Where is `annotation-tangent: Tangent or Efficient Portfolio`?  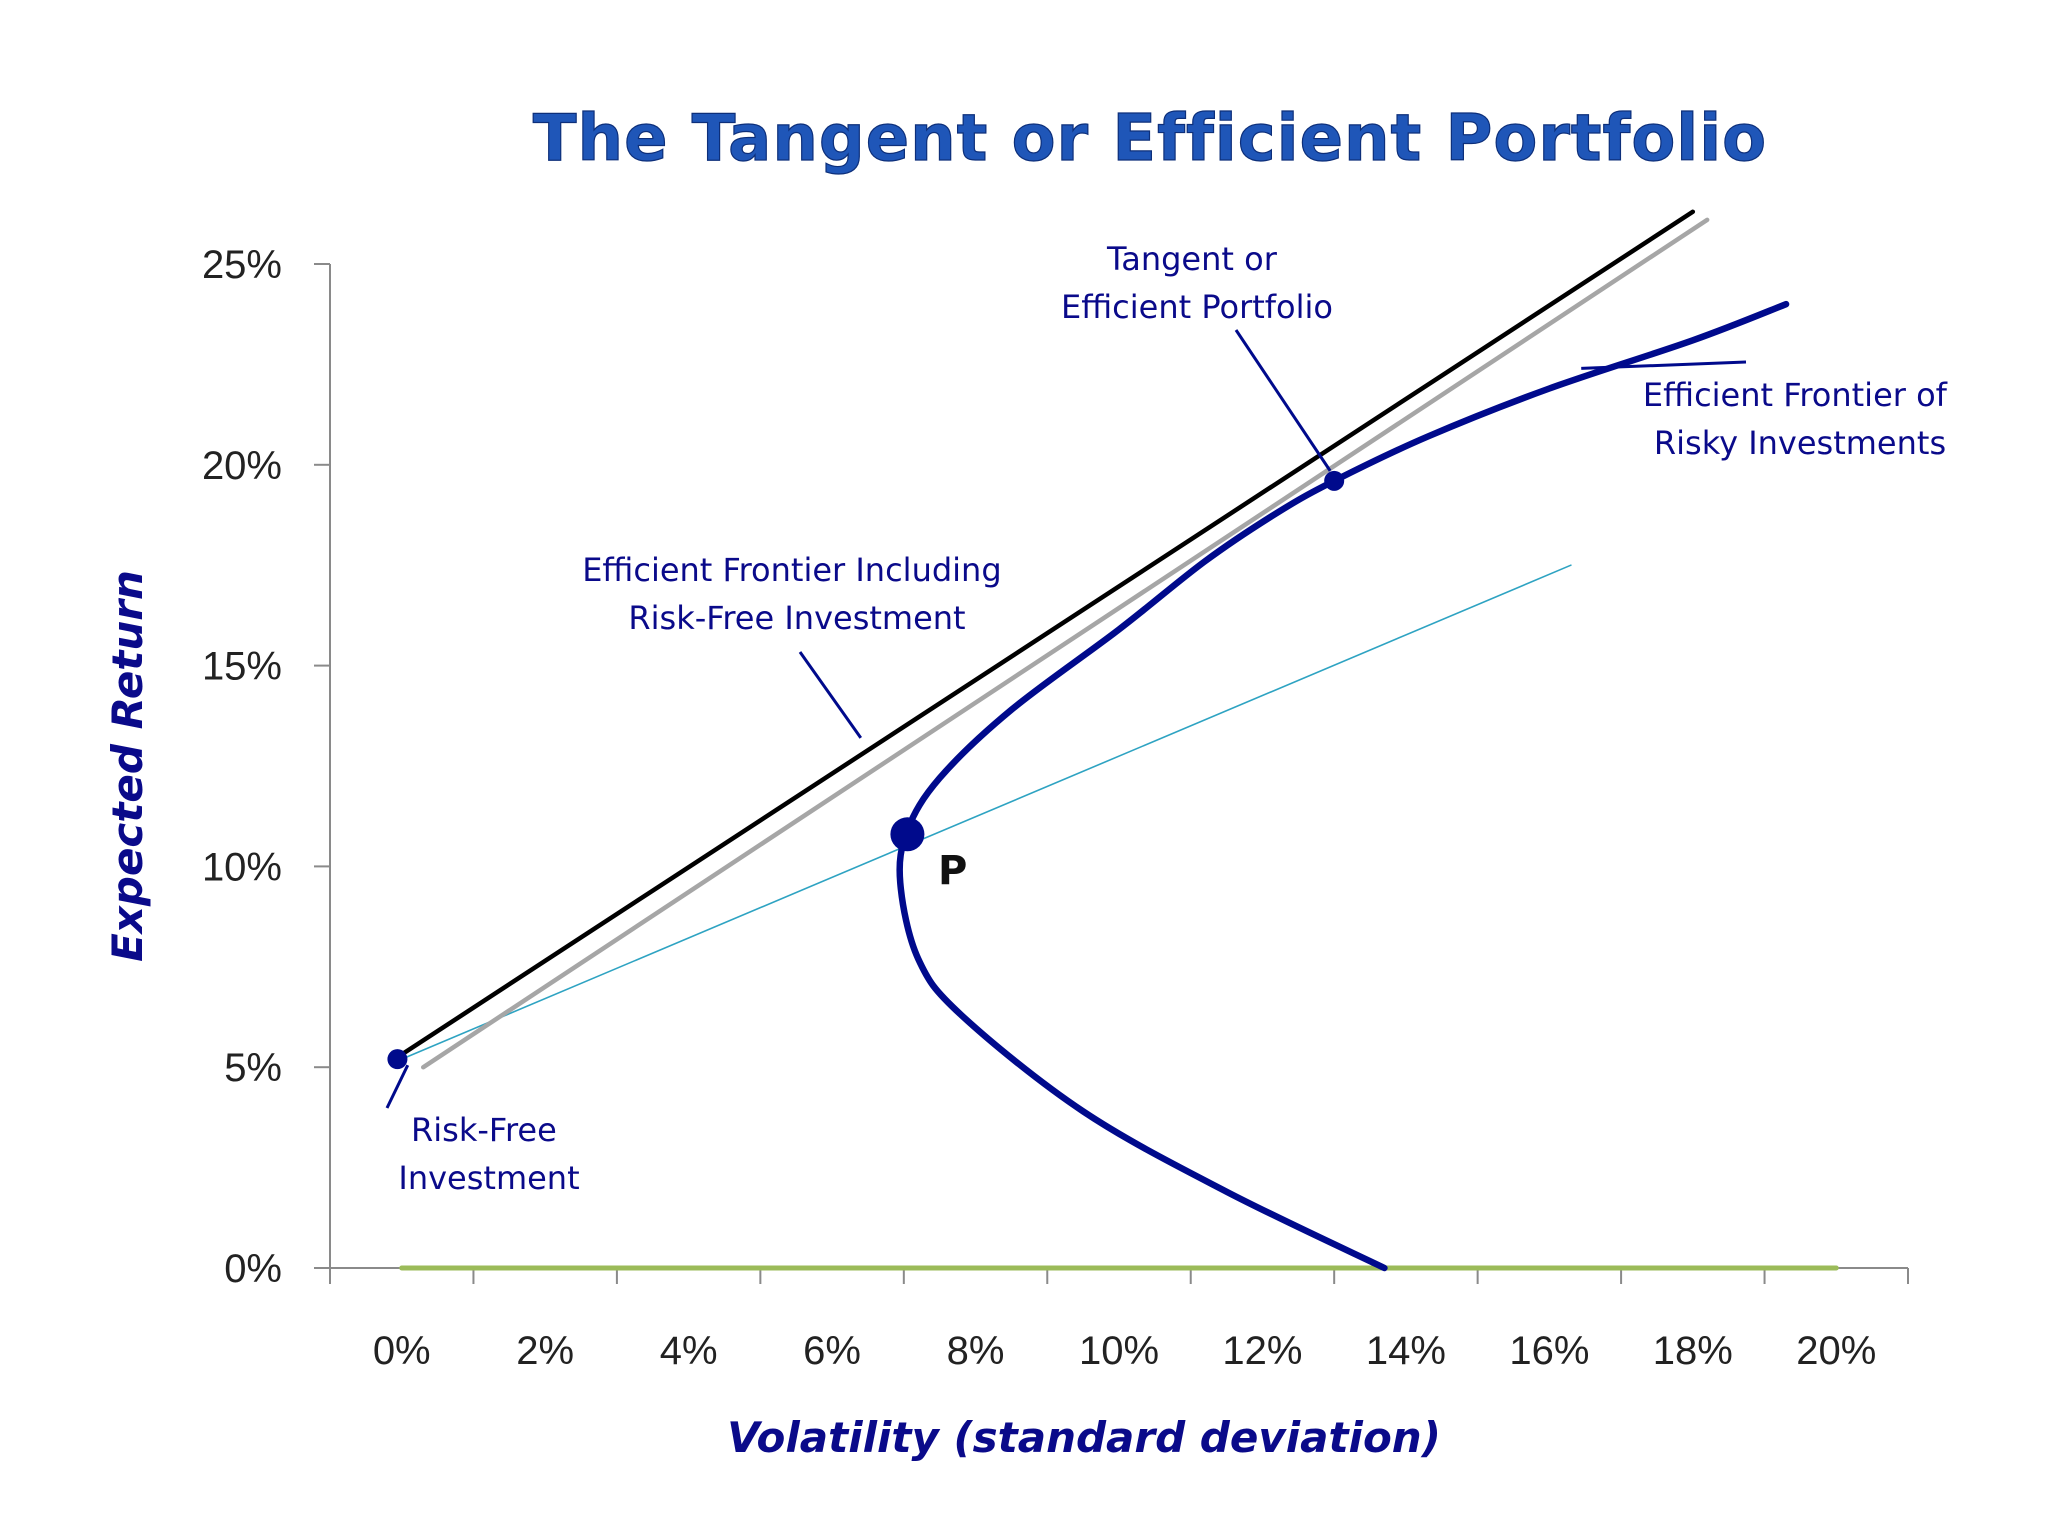 annotation-tangent: Tangent or Efficient Portfolio is located at coordinates (1197, 283).